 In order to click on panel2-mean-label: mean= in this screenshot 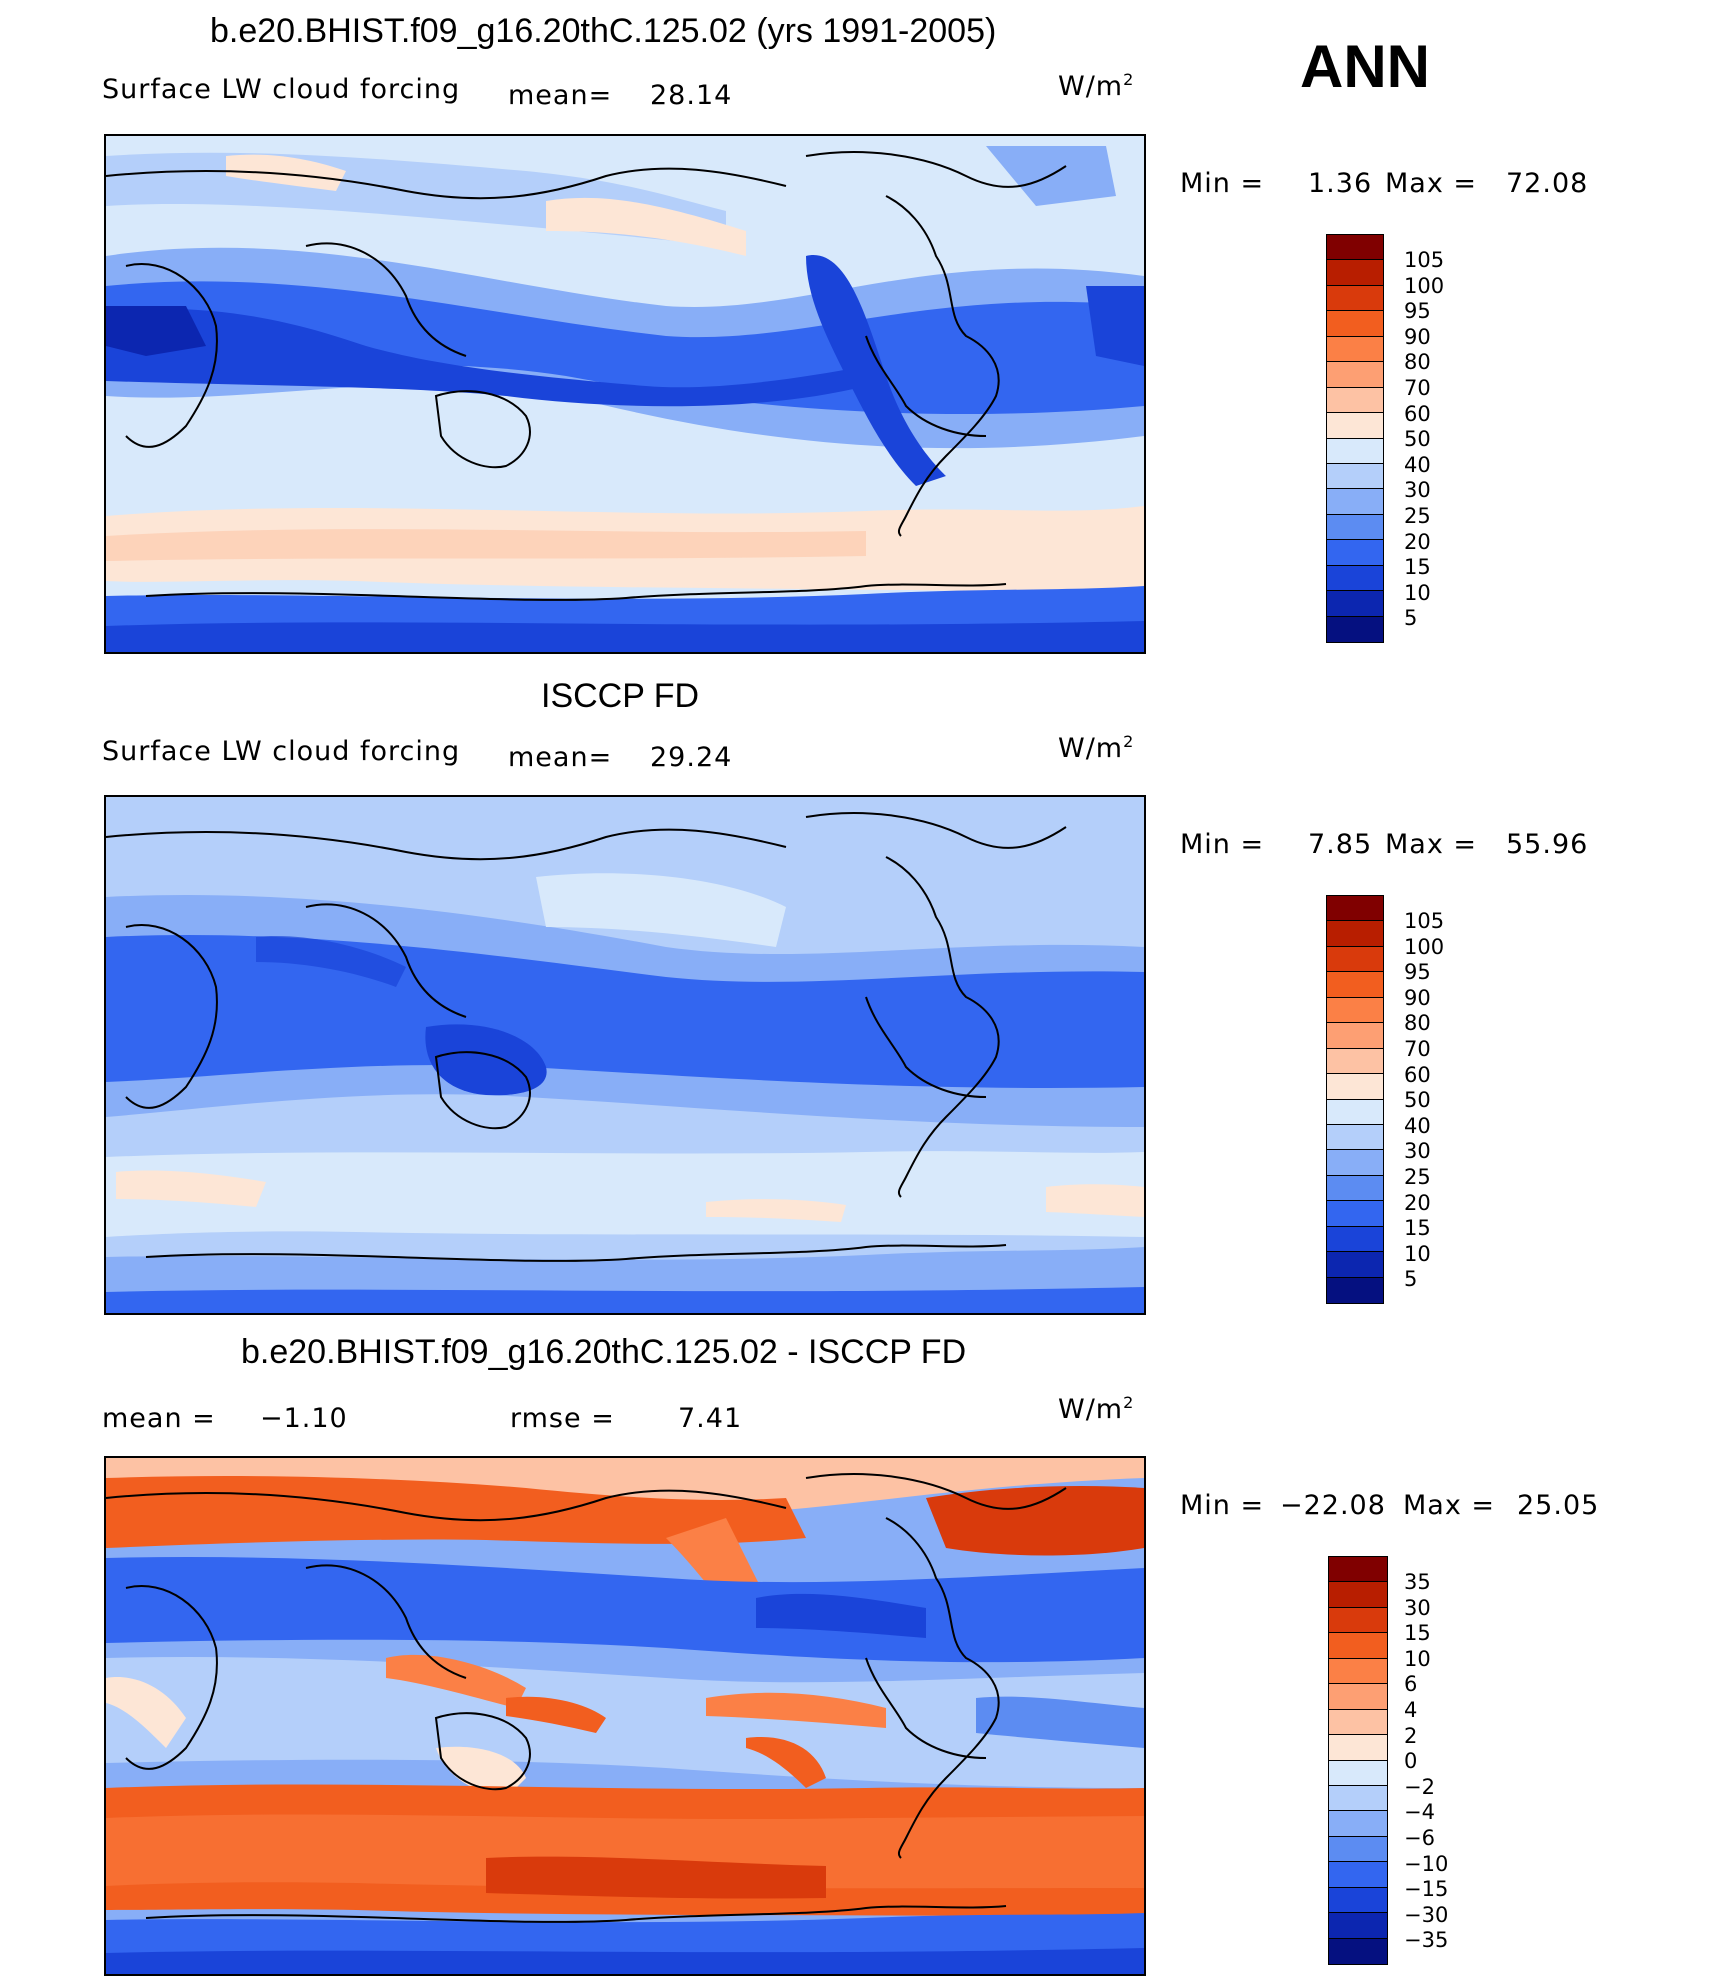, I will do `click(560, 757)`.